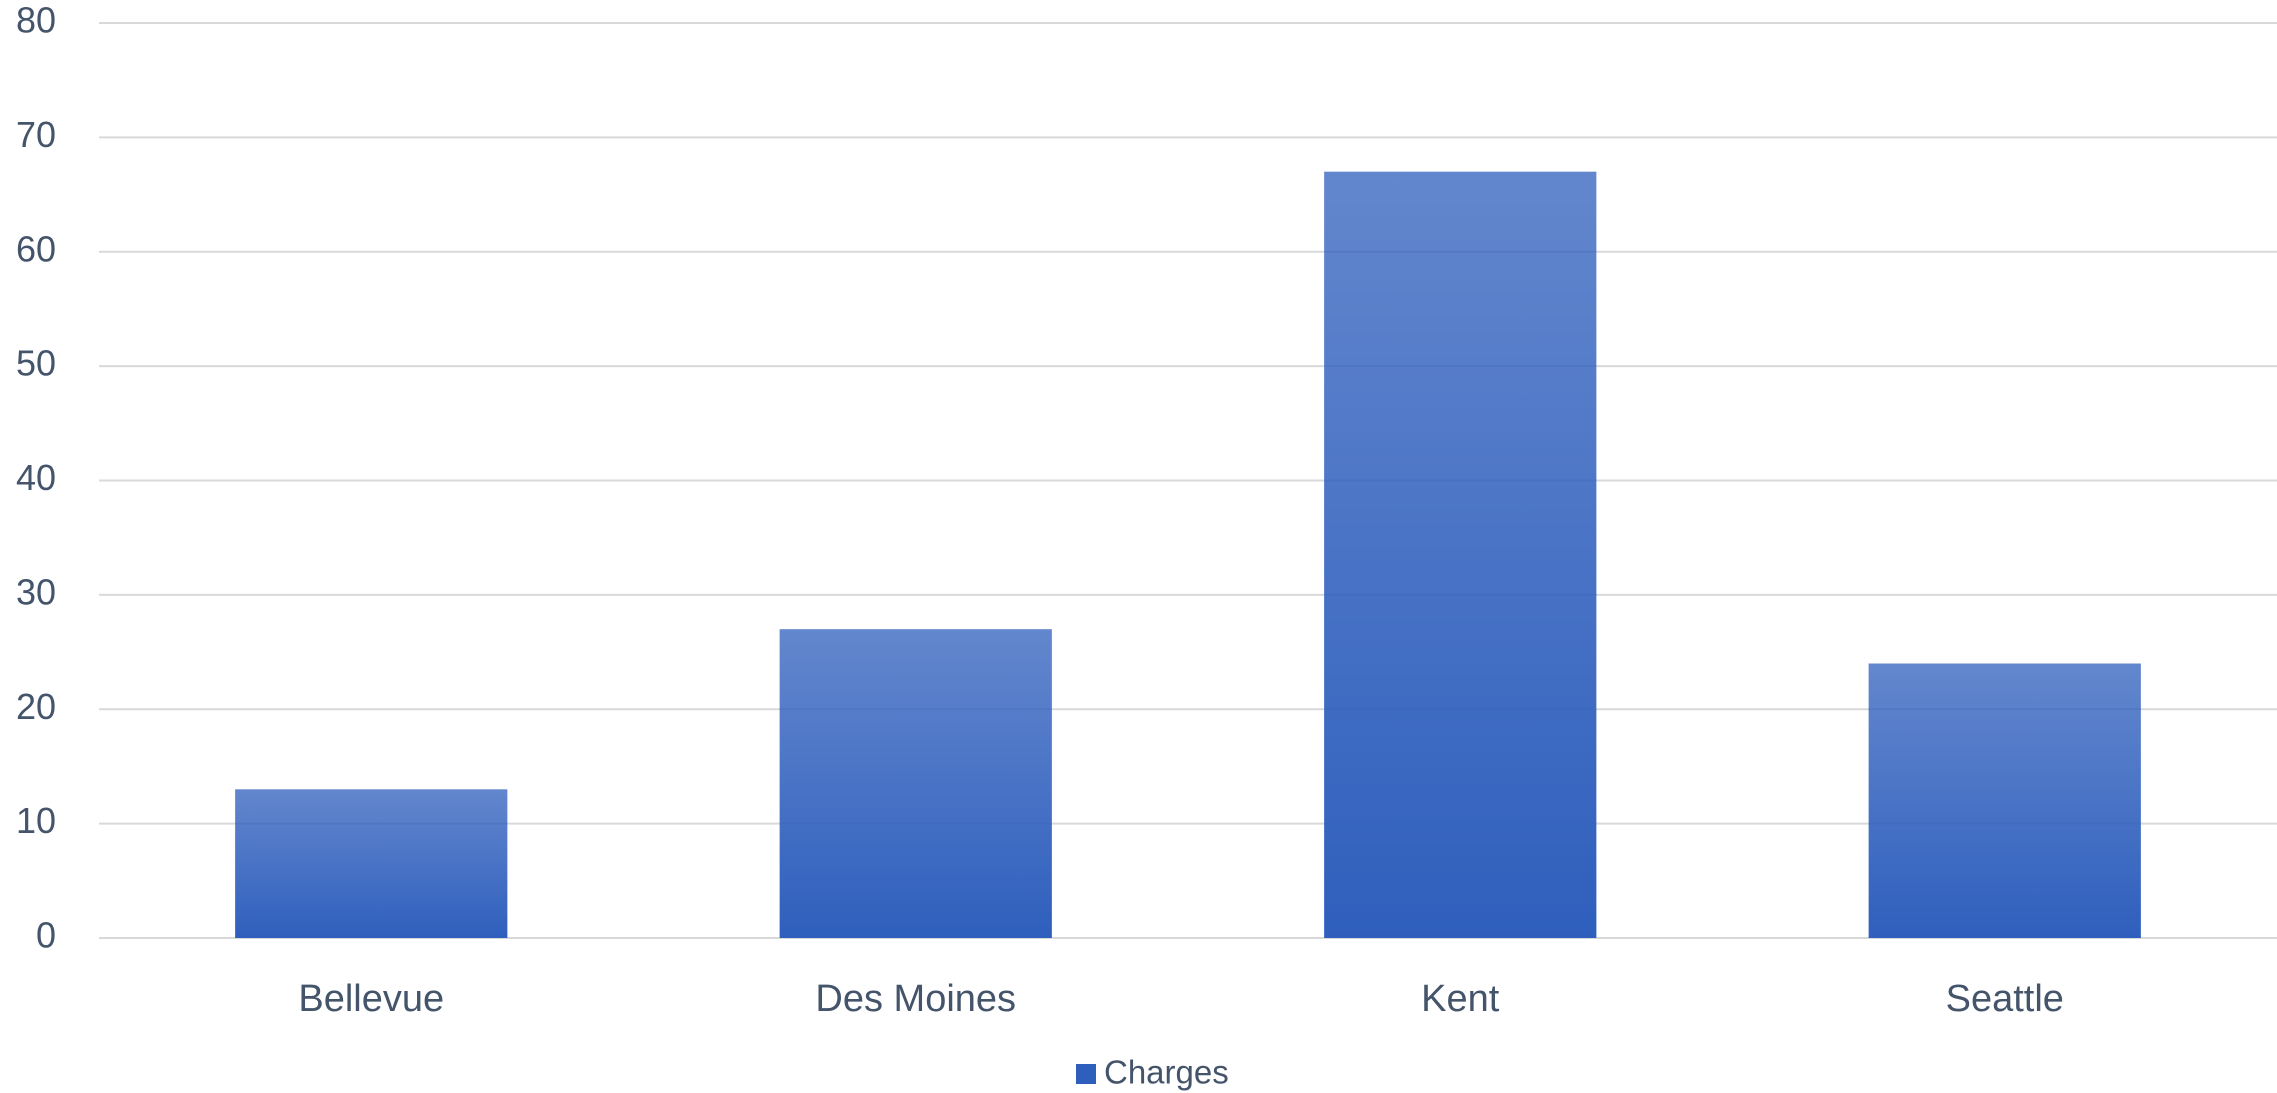 The image size is (2277, 1093). What do you see at coordinates (36, 363) in the screenshot?
I see `y-tick-label: 50` at bounding box center [36, 363].